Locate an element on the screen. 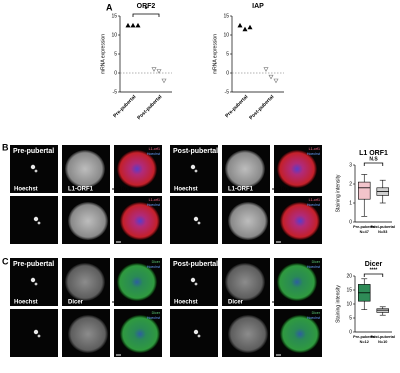  stain-label: L1-ORF1 is located at coordinates (81, 190).